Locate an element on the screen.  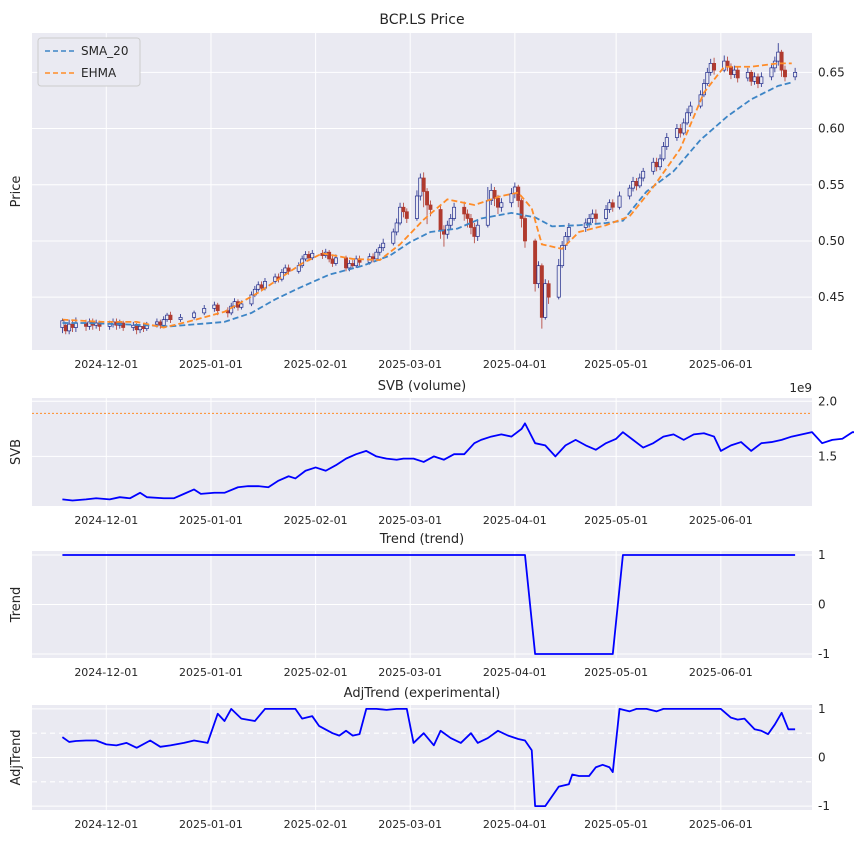
svb-plot-area is located at coordinates (422, 452).